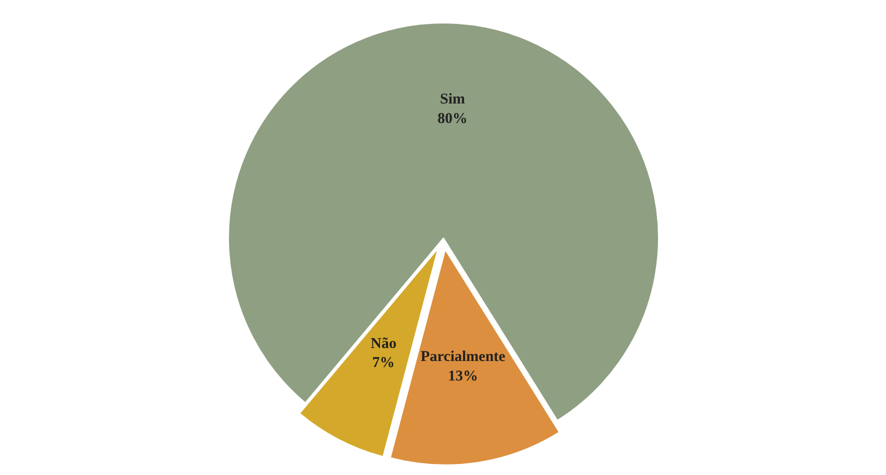  I want to click on slice-label: Sim, so click(453, 100).